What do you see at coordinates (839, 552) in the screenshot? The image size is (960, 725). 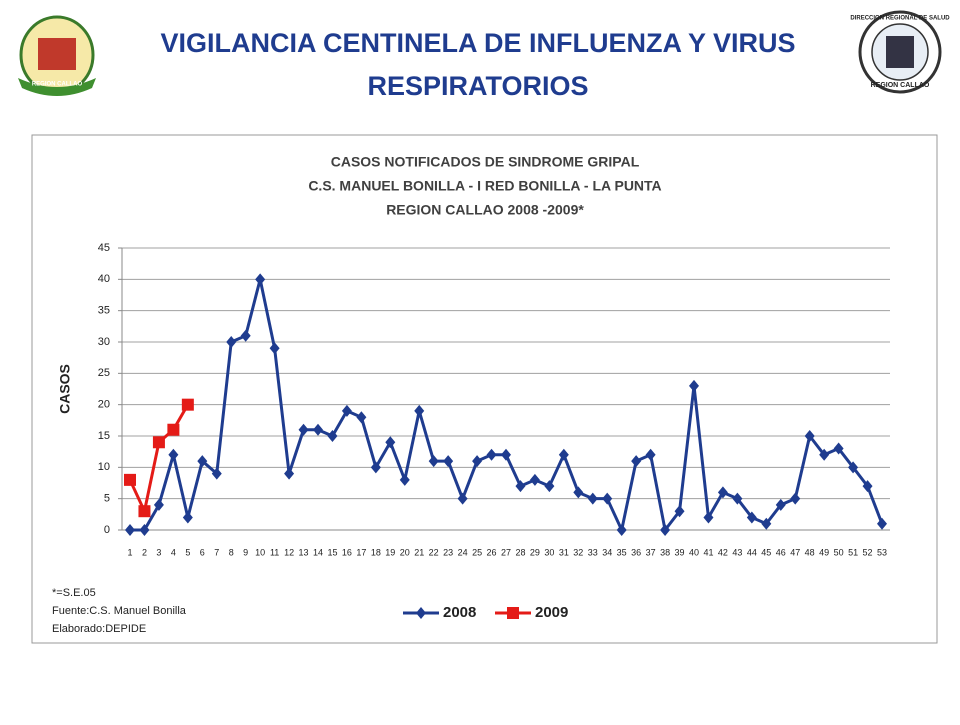 I see `x-tick-label: 50` at bounding box center [839, 552].